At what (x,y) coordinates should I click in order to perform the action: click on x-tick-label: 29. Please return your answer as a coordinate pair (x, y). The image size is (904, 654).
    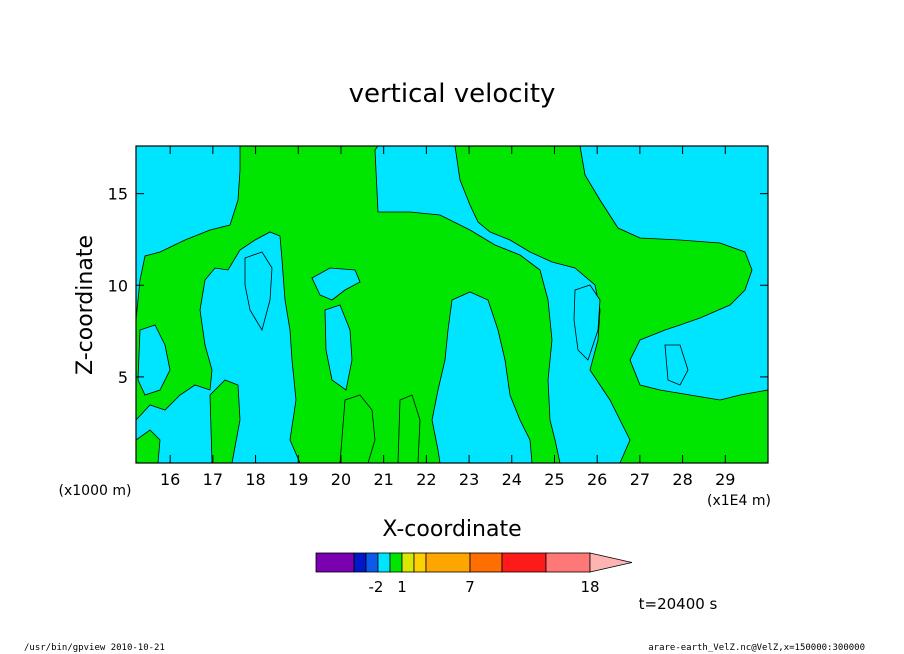
    Looking at the image, I should click on (725, 479).